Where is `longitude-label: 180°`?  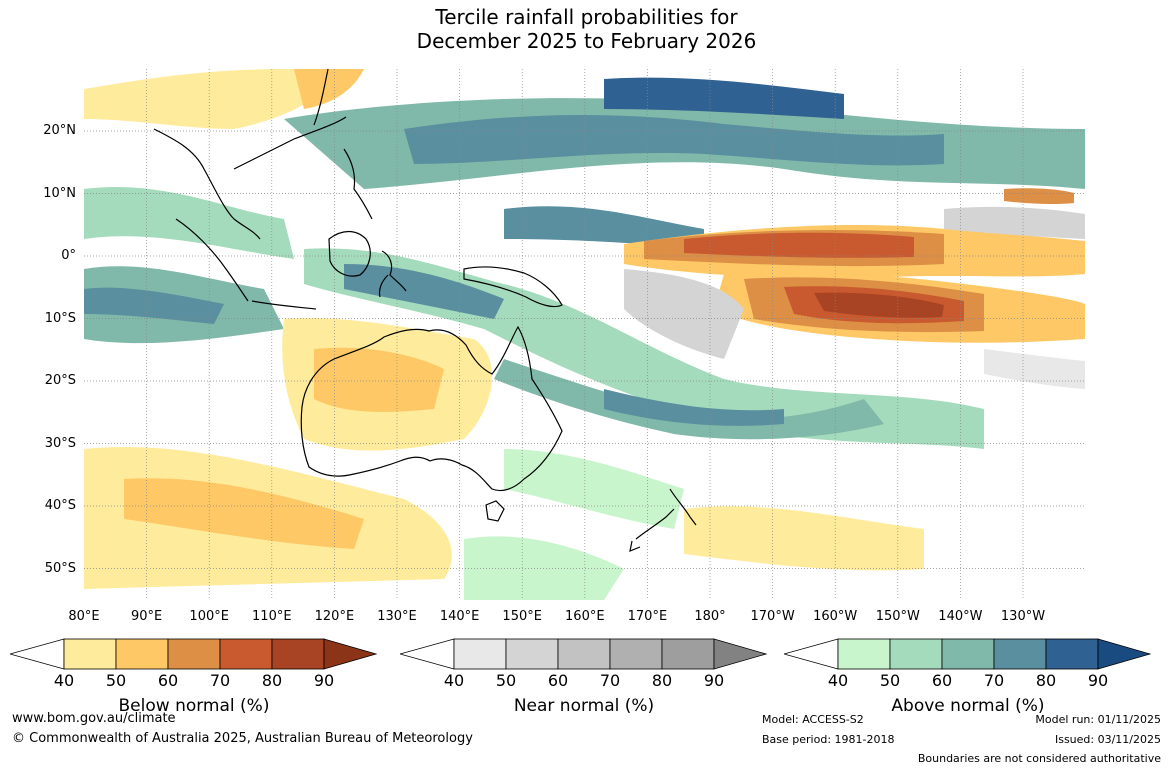
longitude-label: 180° is located at coordinates (710, 616).